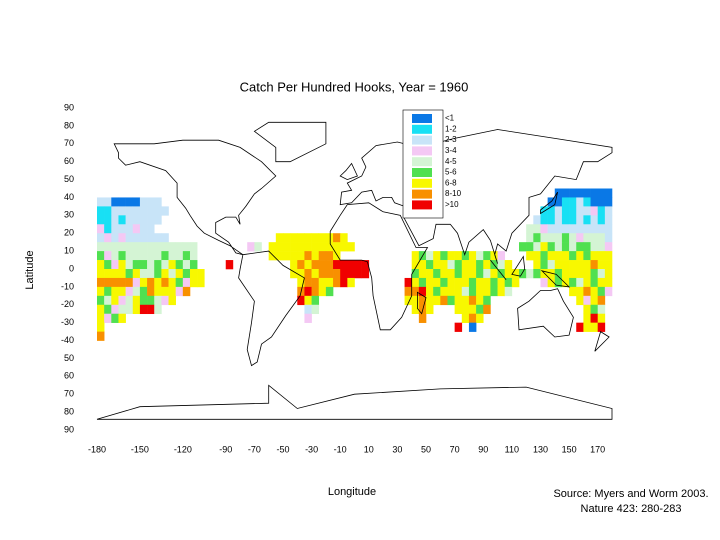 This screenshot has width=720, height=540. I want to click on source-line: Source: Myers and Worm 2003., so click(630, 494).